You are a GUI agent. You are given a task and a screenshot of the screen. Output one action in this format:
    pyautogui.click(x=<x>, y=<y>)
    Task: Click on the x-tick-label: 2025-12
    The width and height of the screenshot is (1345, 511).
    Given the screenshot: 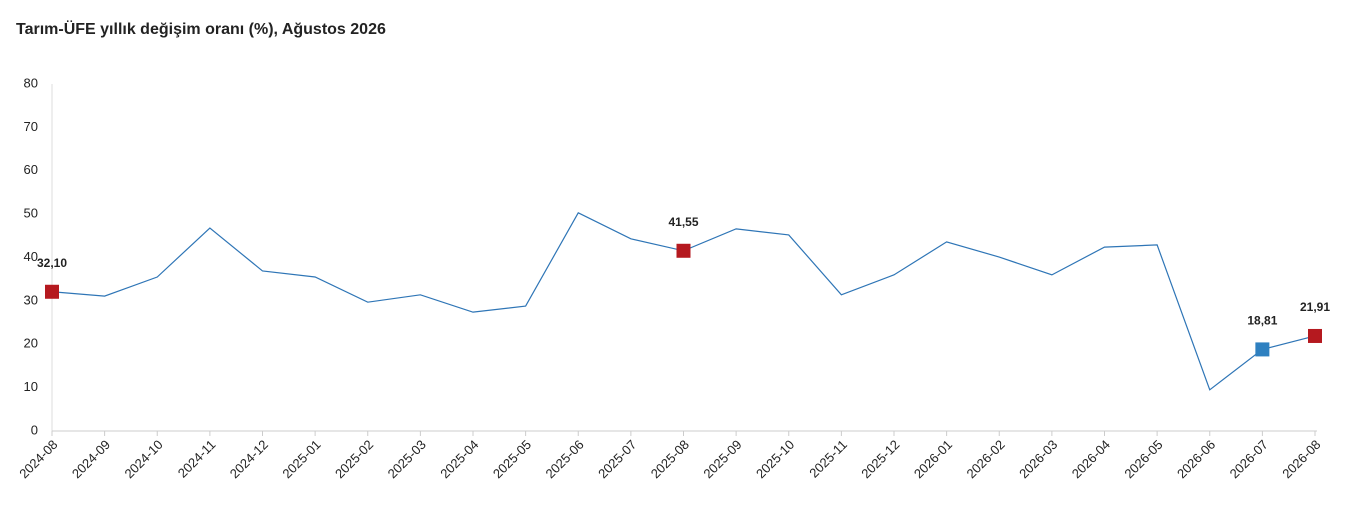 What is the action you would take?
    pyautogui.click(x=880, y=459)
    